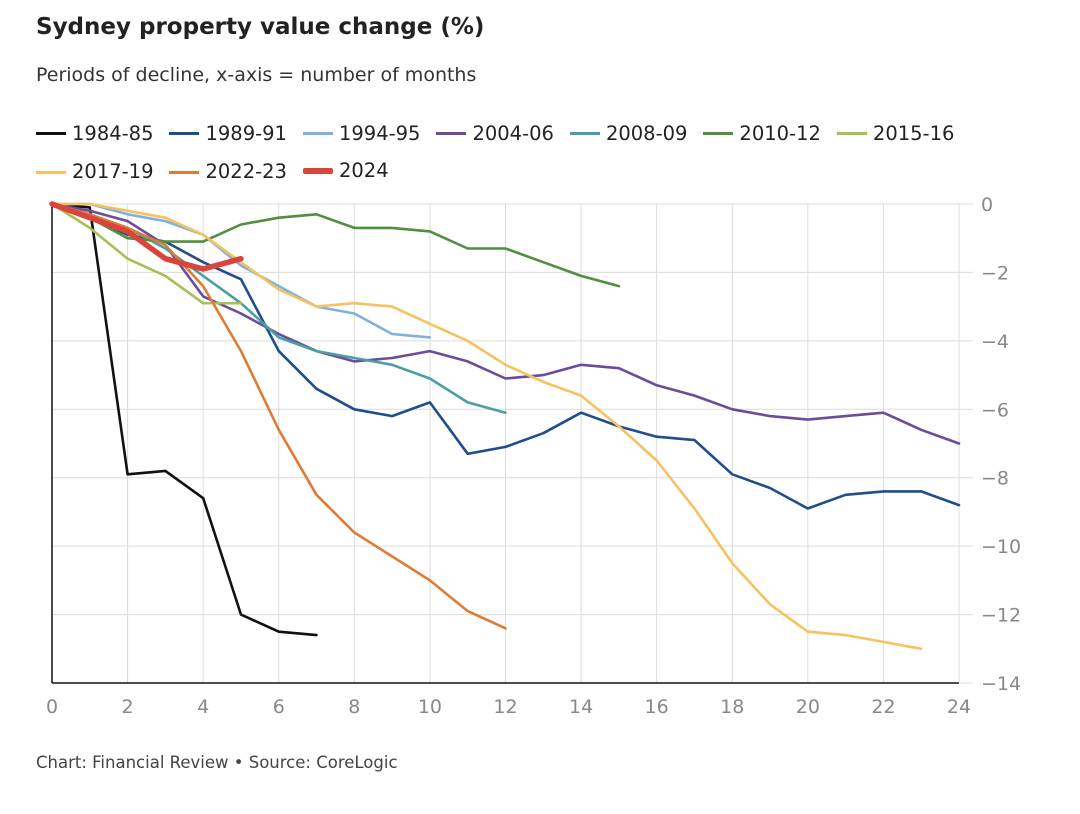 This screenshot has width=1080, height=814. What do you see at coordinates (513, 133) in the screenshot?
I see `legend-label: 2004-06` at bounding box center [513, 133].